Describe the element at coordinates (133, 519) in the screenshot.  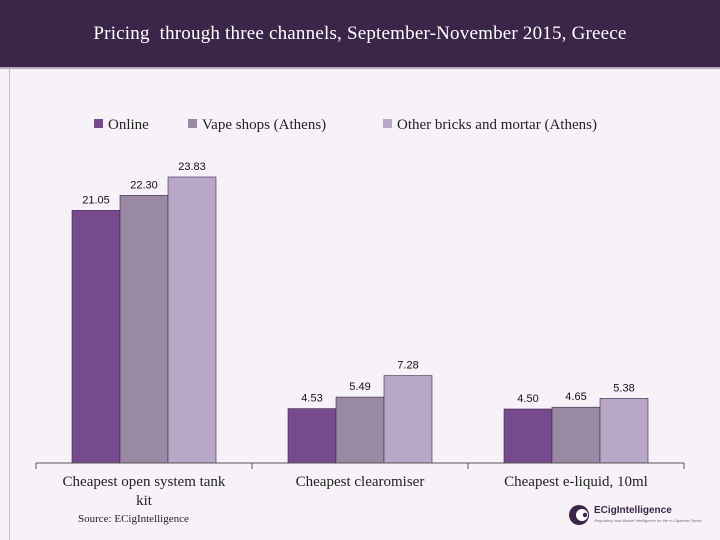
I see `source-note: Source: ECigIntelligence` at that location.